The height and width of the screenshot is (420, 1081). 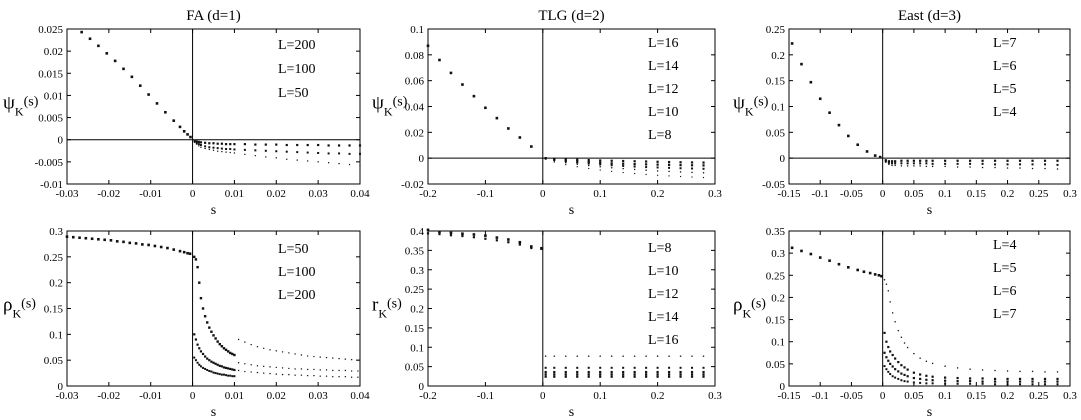 What do you see at coordinates (50, 30) in the screenshot?
I see `y-tick-label: 0.025` at bounding box center [50, 30].